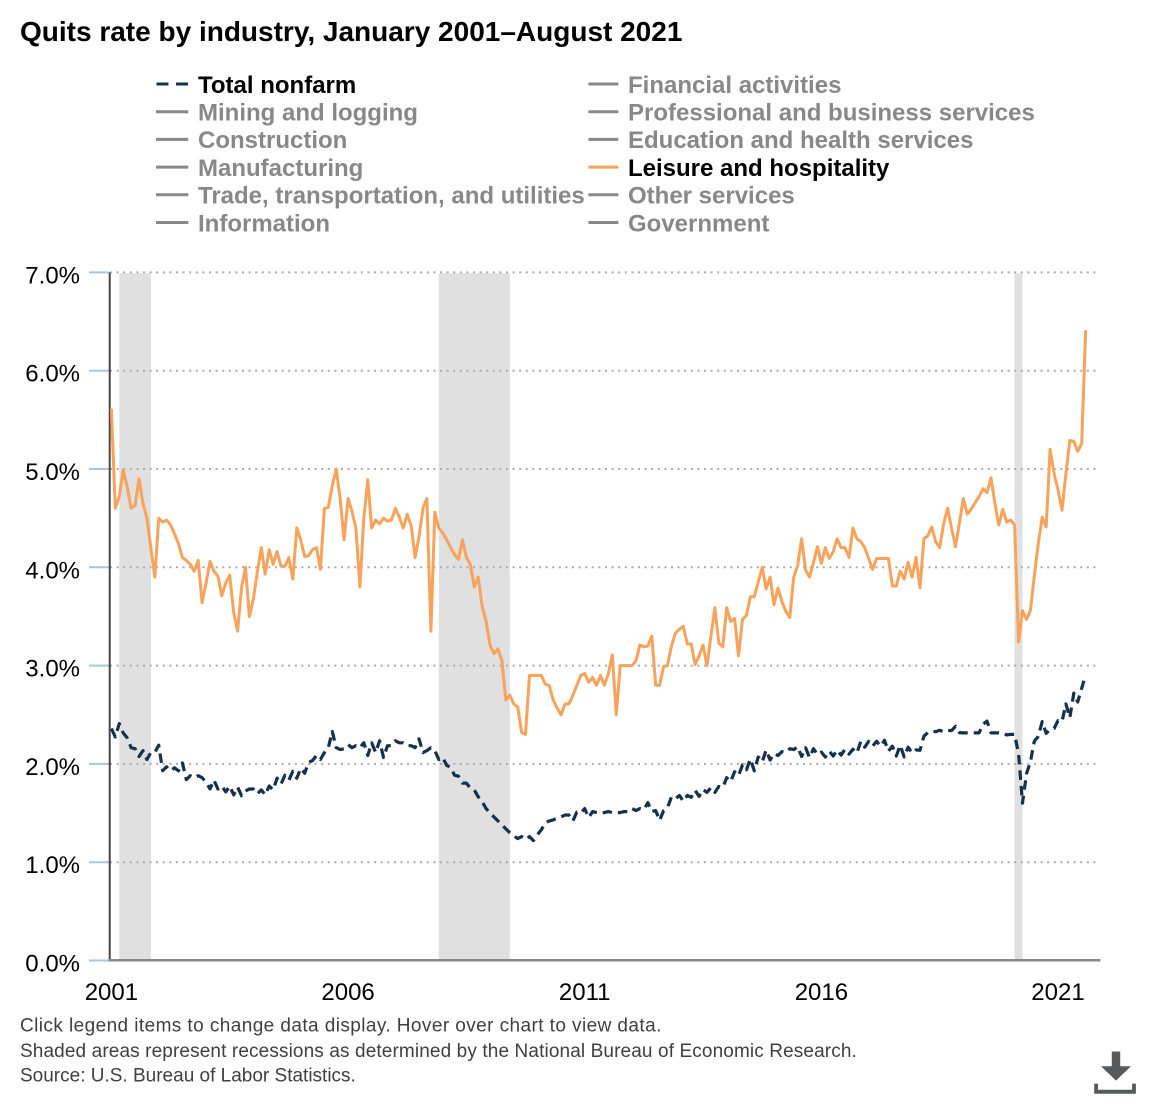 The width and height of the screenshot is (1160, 1105). Describe the element at coordinates (585, 992) in the screenshot. I see `svg-text: 2011` at that location.